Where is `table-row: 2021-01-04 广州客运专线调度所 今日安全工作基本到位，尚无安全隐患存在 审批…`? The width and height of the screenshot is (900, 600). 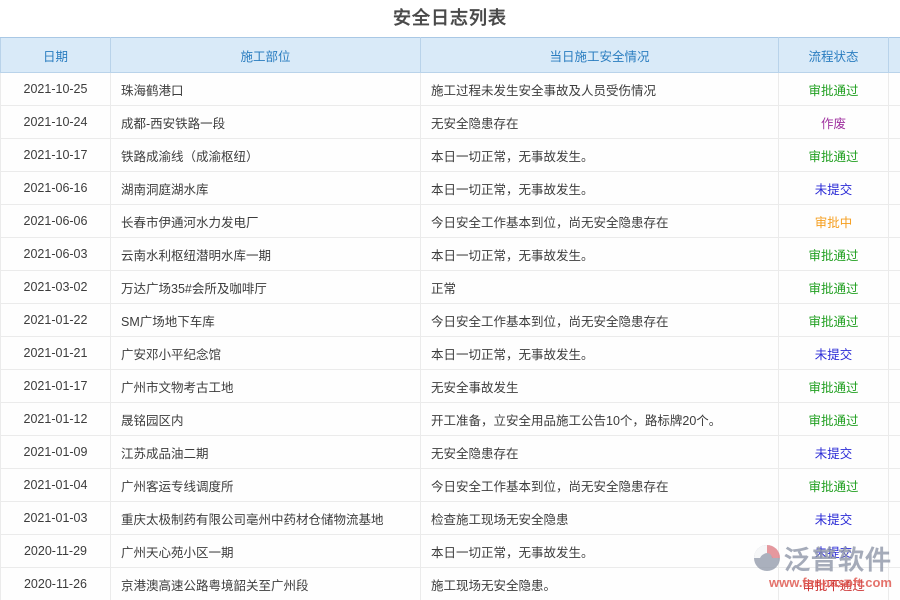
table-row: 2021-01-04 广州客运专线调度所 今日安全工作基本到位，尚无安全隐患存在 审批… is located at coordinates (450, 485).